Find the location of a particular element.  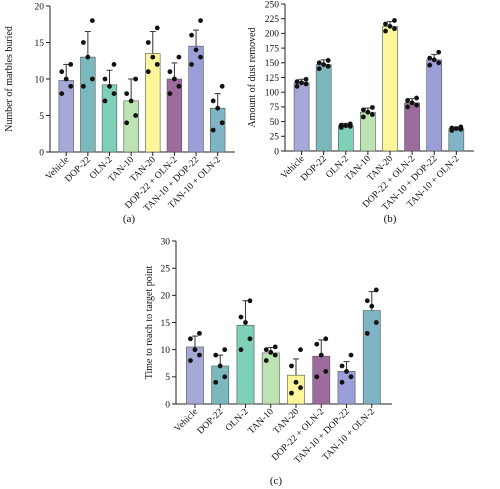

y-tick-label: 75 is located at coordinates (275, 108).